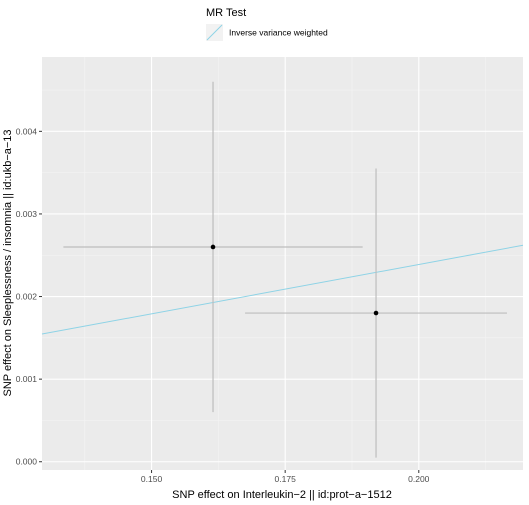 This screenshot has width=529, height=505. Describe the element at coordinates (152, 479) in the screenshot. I see `x-tick-label: 0.150` at that location.